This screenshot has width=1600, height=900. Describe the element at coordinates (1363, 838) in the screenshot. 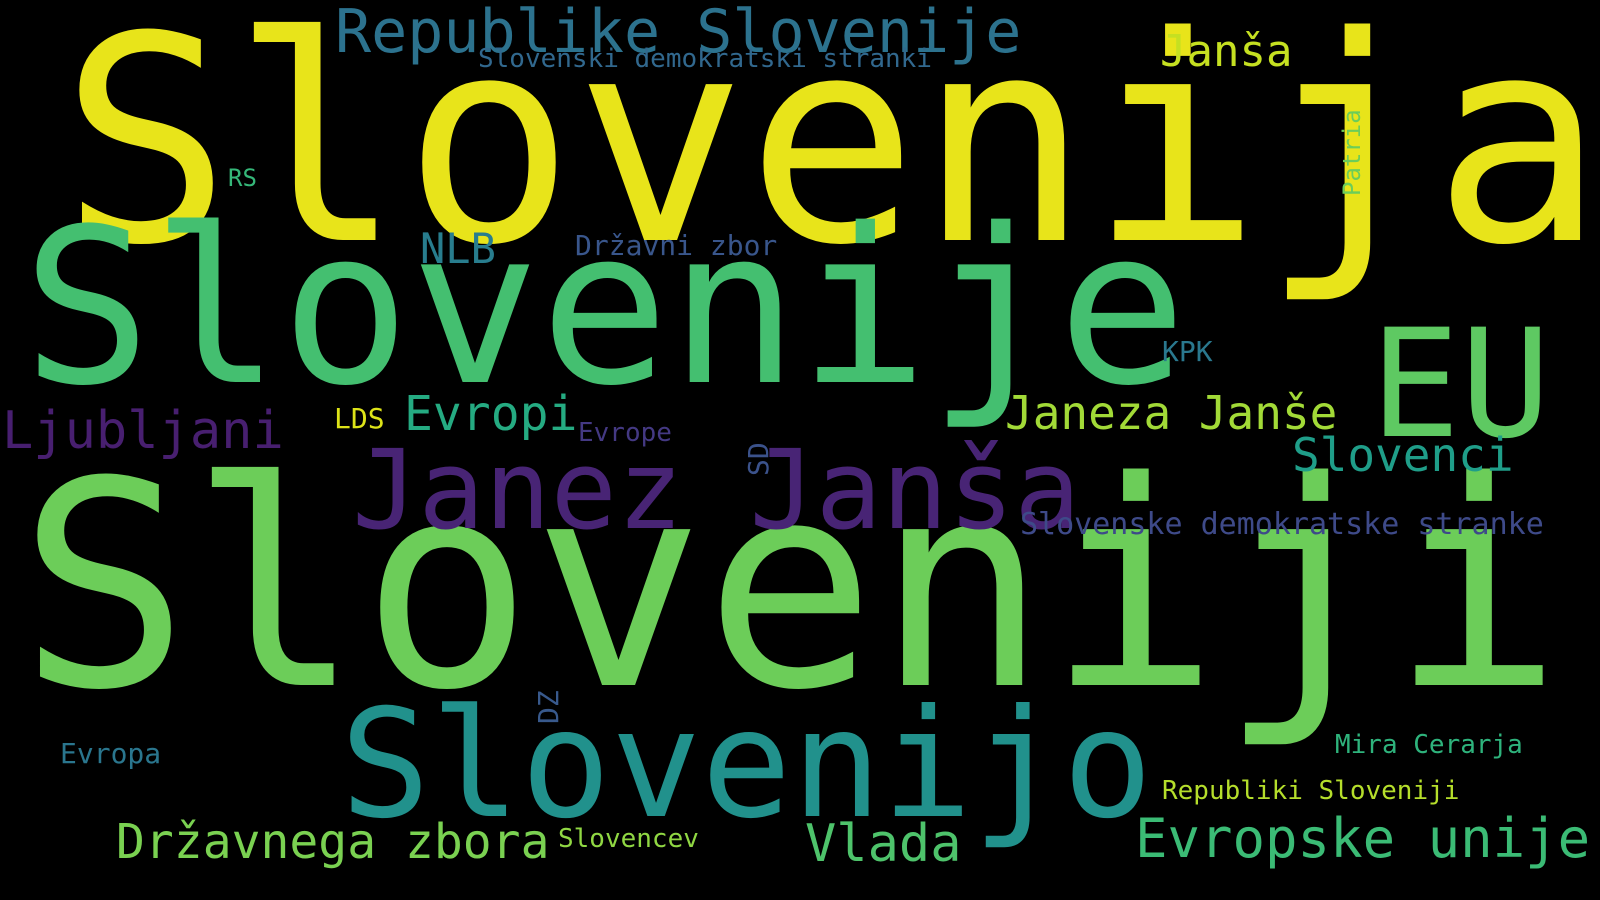

I see `word-evropske-unije: Evropske unije` at that location.